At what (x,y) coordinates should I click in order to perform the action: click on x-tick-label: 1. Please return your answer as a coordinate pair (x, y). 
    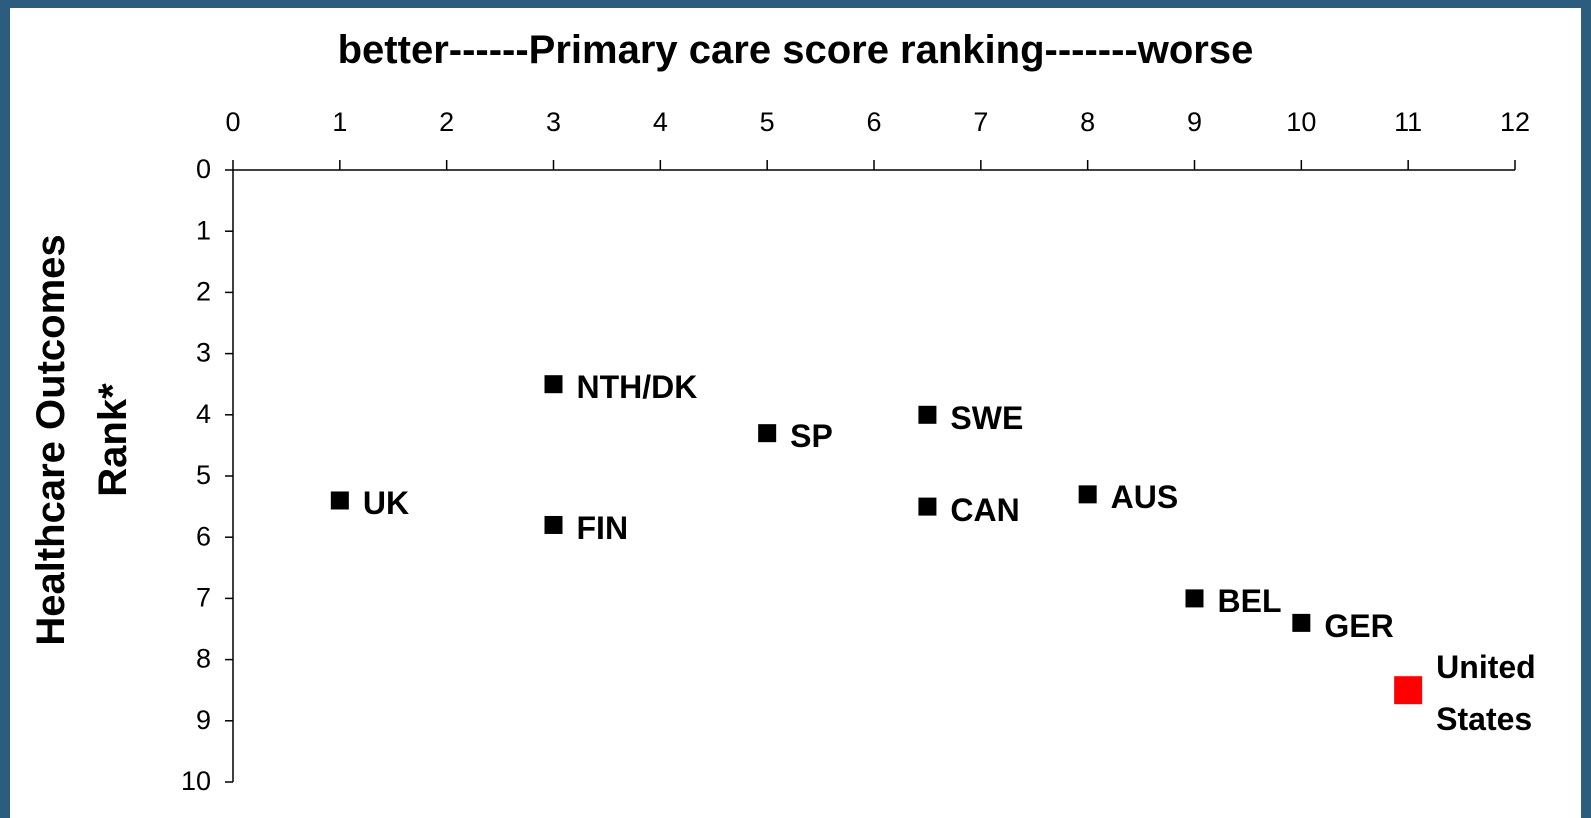
    Looking at the image, I should click on (339, 122).